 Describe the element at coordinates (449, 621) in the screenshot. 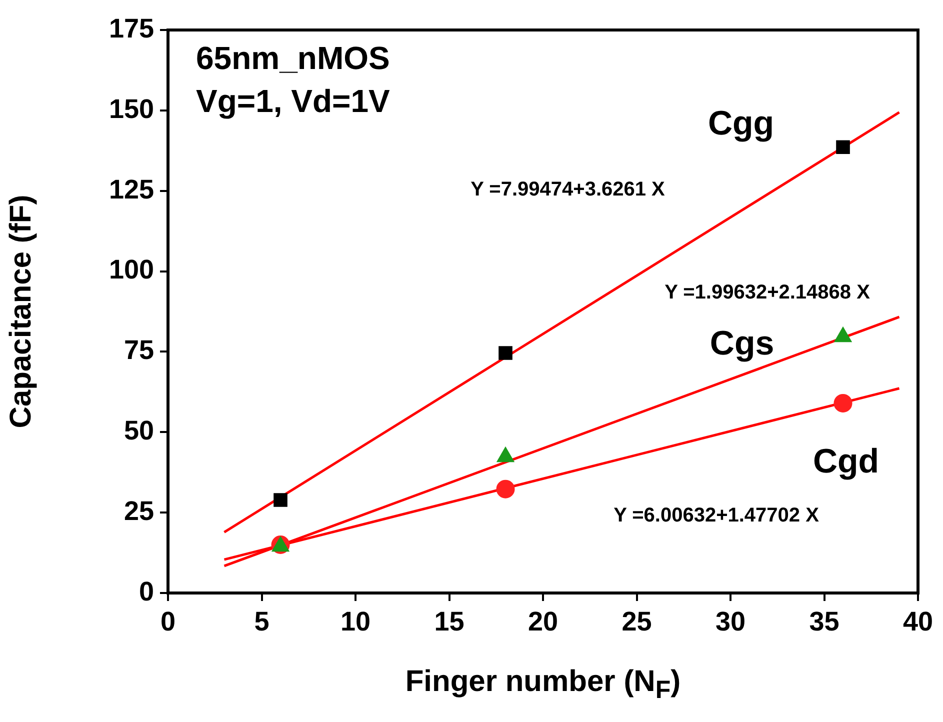

I see `x-tick-label: 15` at that location.